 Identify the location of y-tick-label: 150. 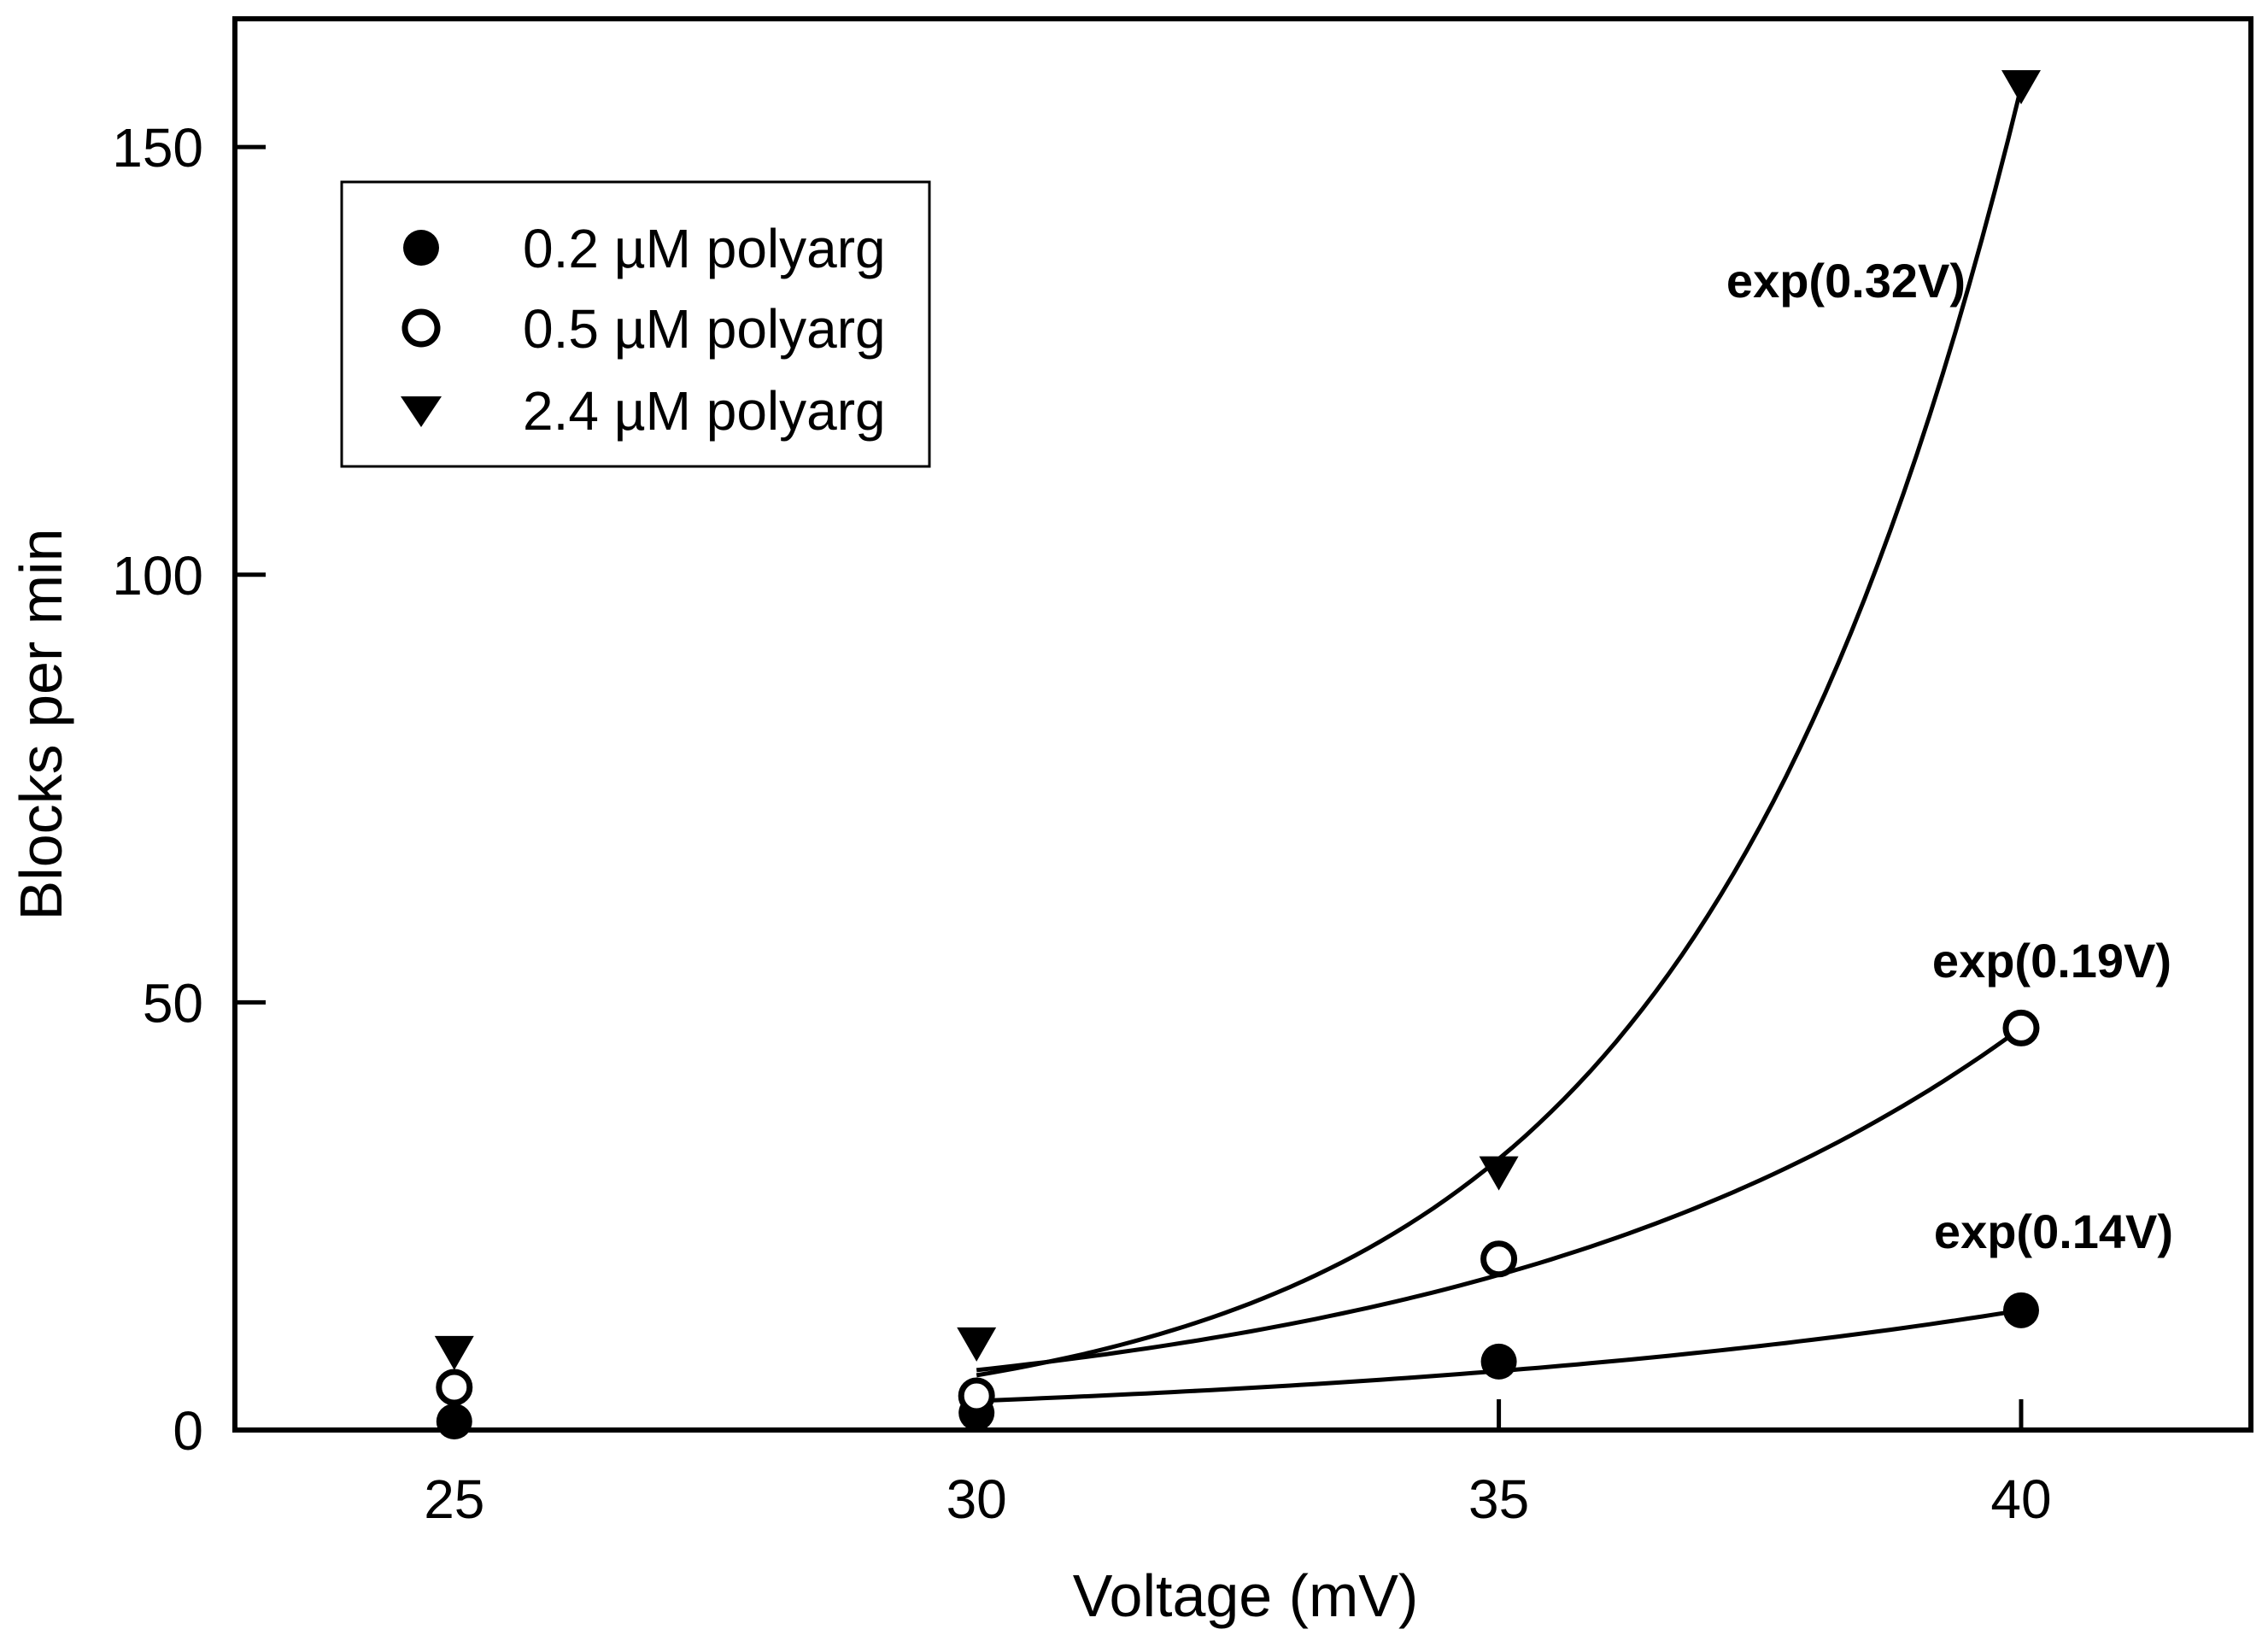
(157, 148).